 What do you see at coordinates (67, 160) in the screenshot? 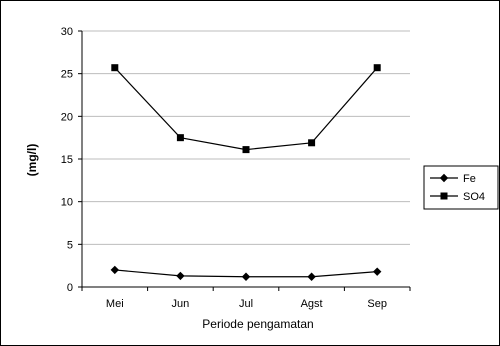
I see `y-tick-label: 15` at bounding box center [67, 160].